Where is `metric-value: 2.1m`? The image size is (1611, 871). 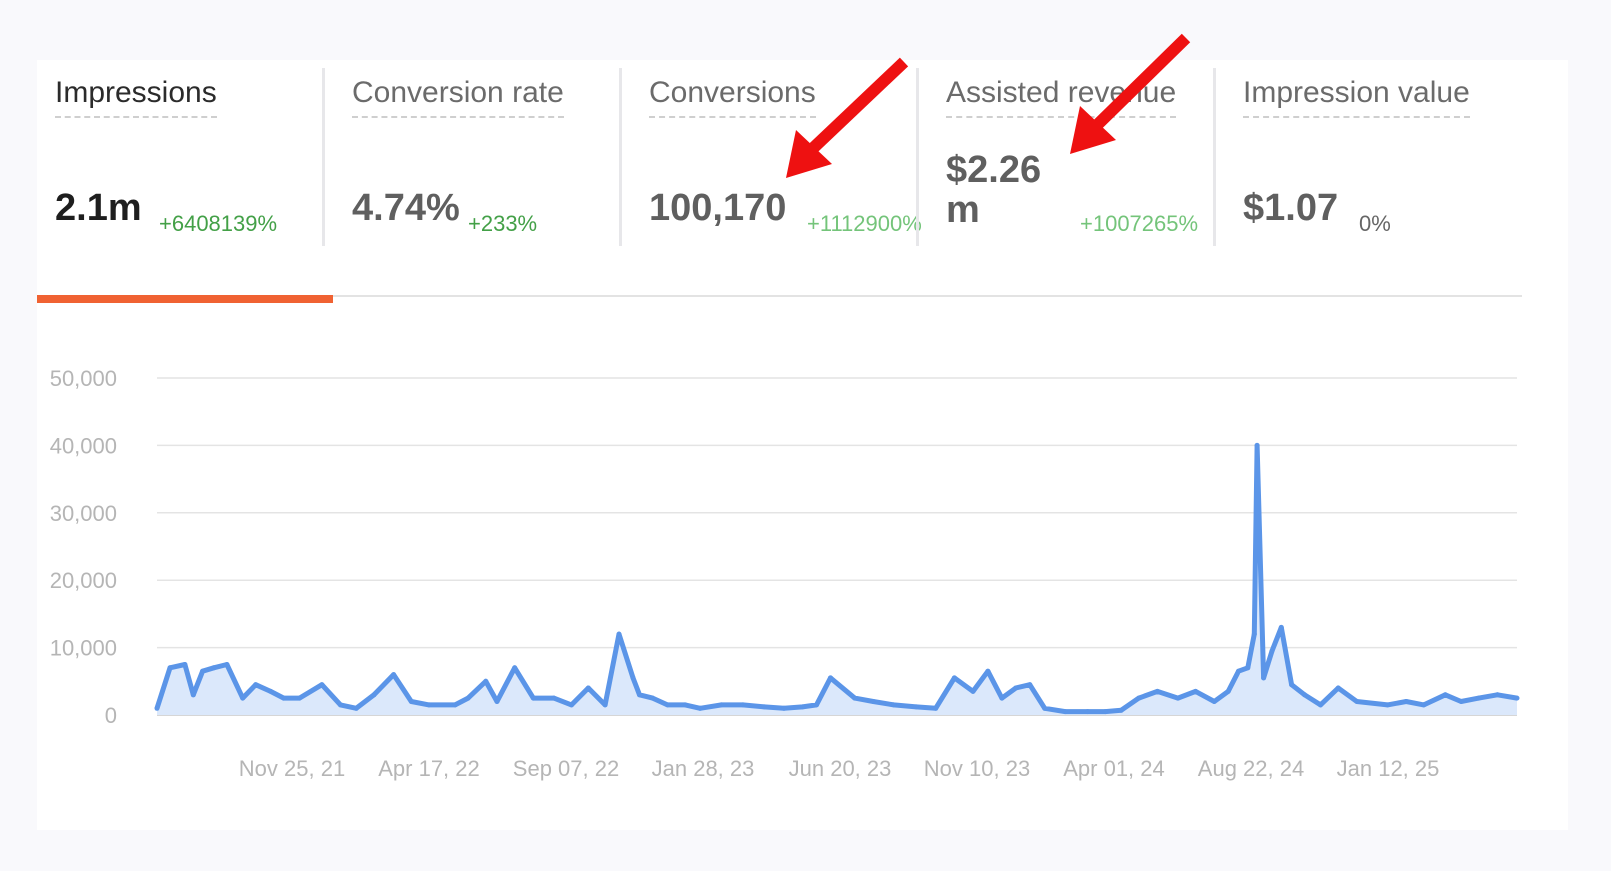 metric-value: 2.1m is located at coordinates (98, 208).